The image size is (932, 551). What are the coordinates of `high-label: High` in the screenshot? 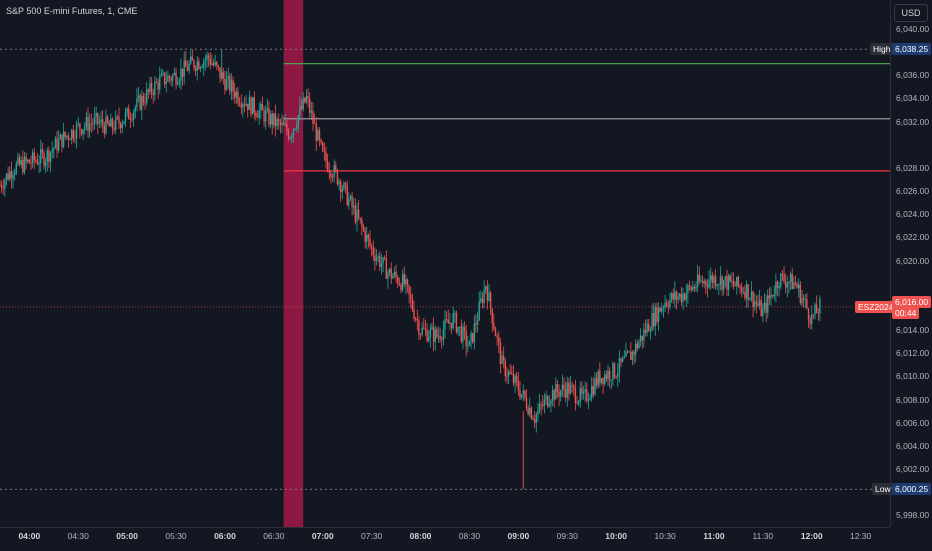 It's located at (882, 49).